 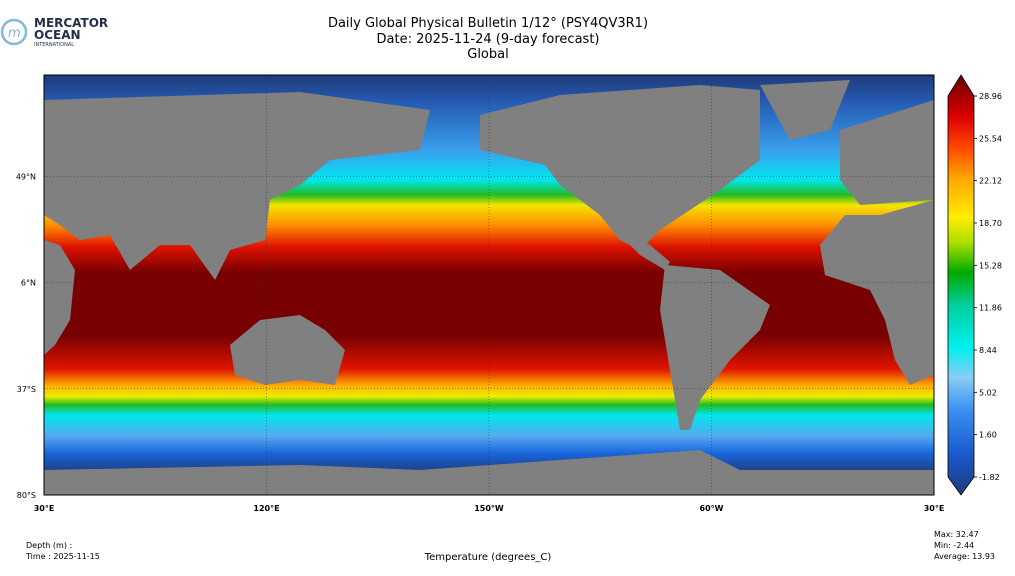 I want to click on lat-label: 6°N, so click(x=28, y=283).